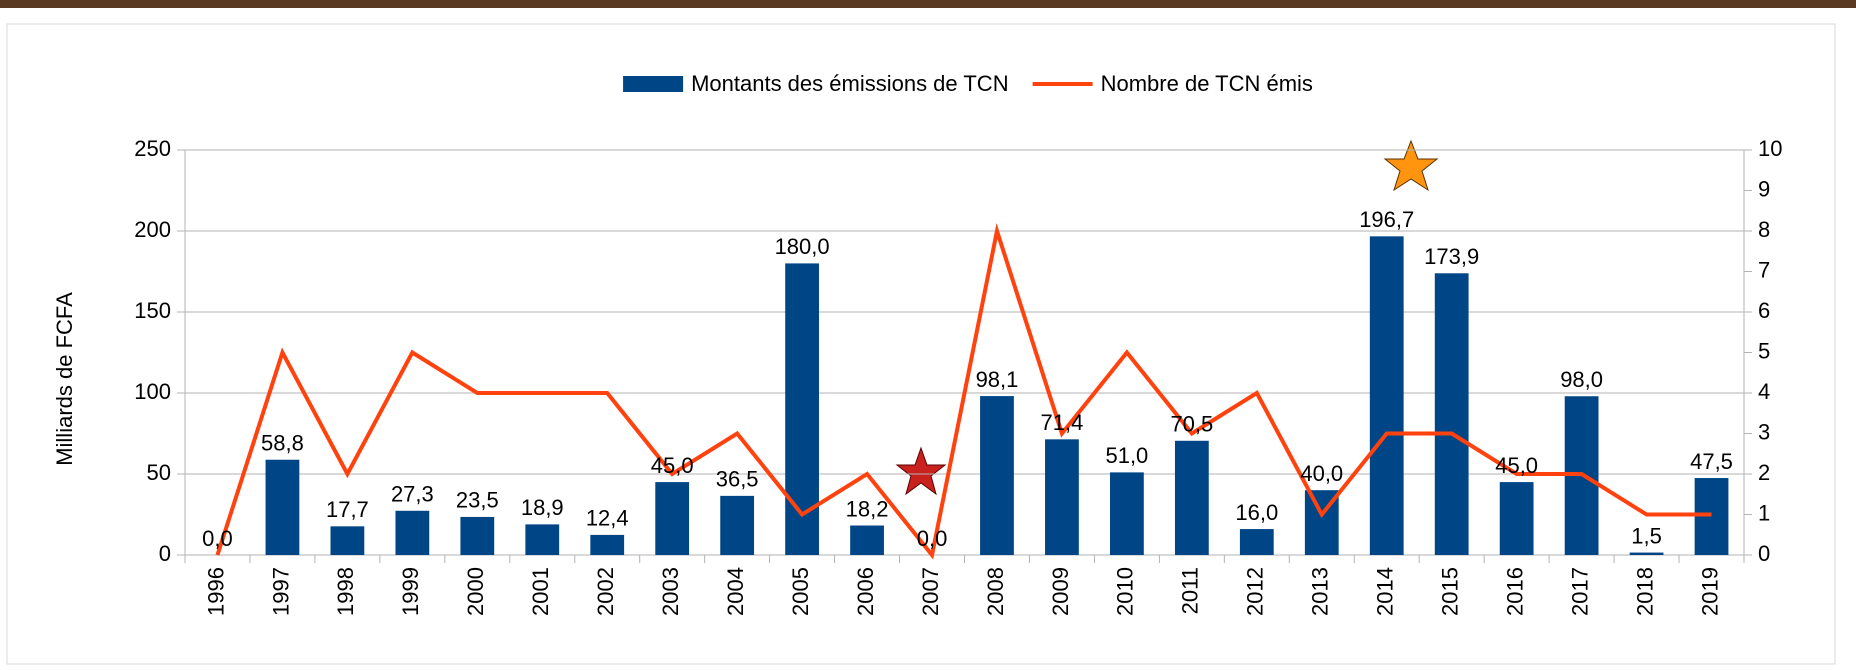 This screenshot has height=670, width=1856. I want to click on x-tick-label: 2019, so click(1709, 591).